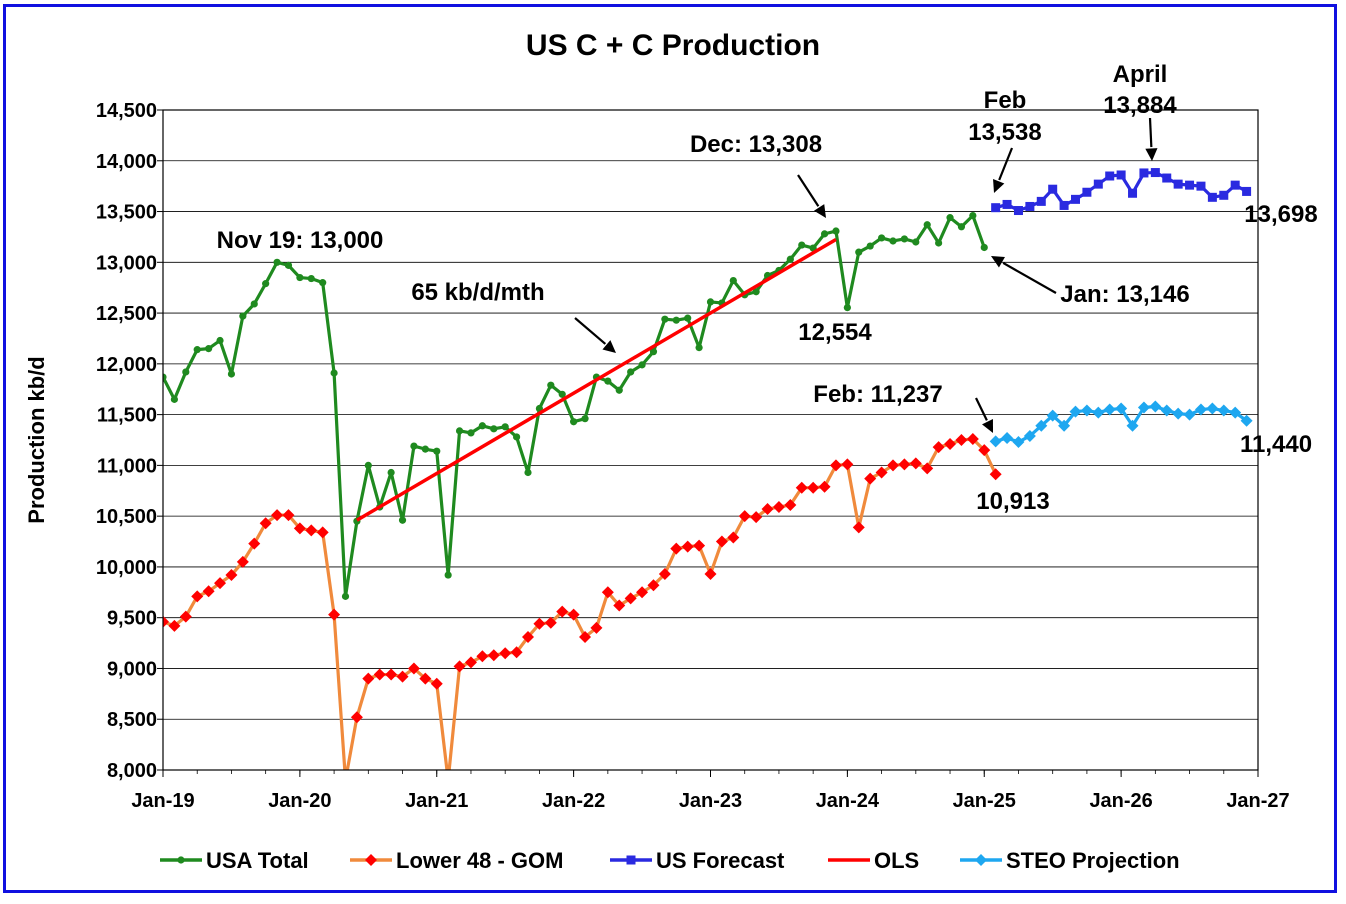 The width and height of the screenshot is (1346, 904). Describe the element at coordinates (673, 45) in the screenshot. I see `chart-title: US C + C Production` at that location.